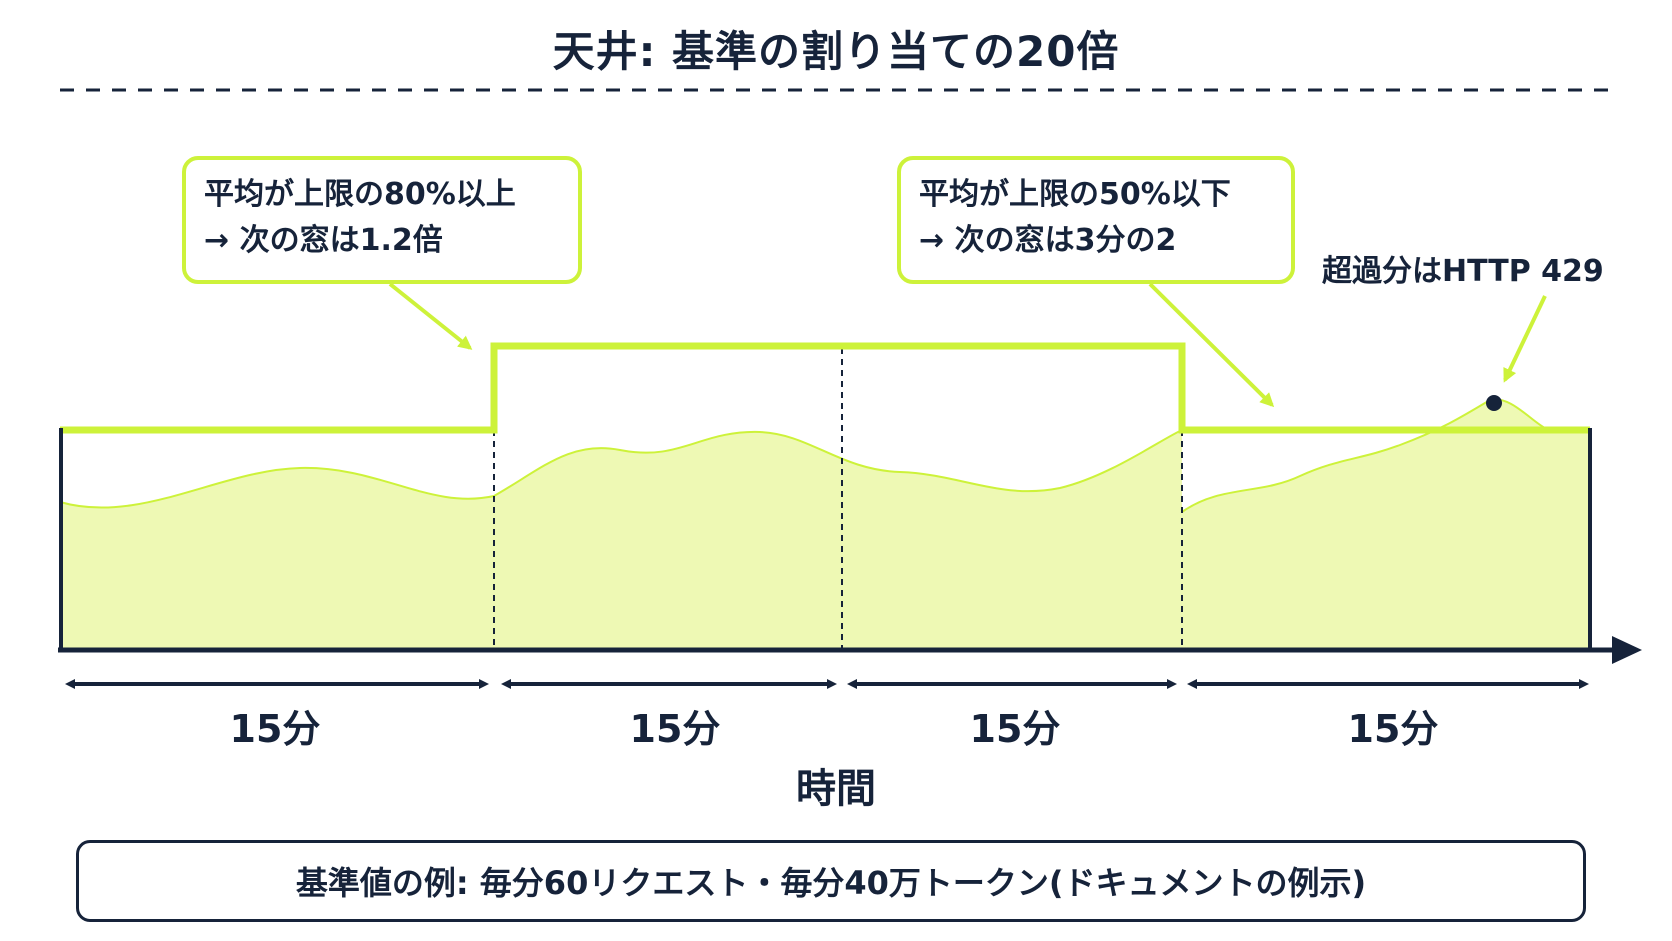  Describe the element at coordinates (1393, 729) in the screenshot. I see `window-duration-4: 15分` at that location.